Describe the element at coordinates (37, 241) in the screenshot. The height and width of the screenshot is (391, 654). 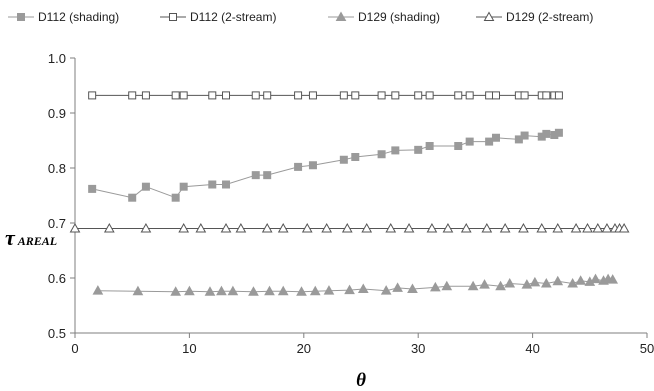
I see `y-axis-label-sub: AREAL` at that location.